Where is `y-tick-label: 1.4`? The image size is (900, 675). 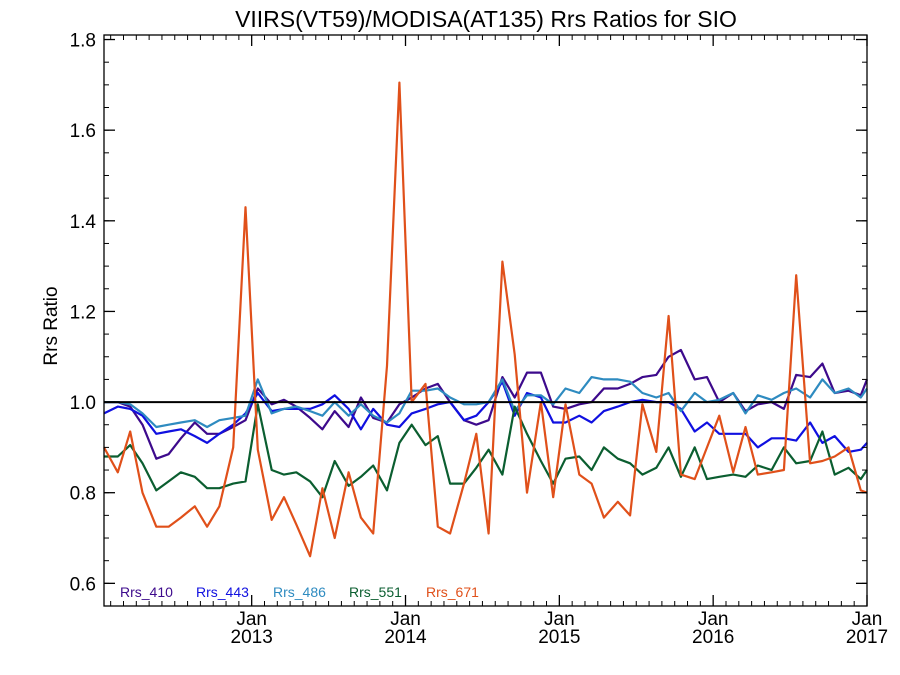 y-tick-label: 1.4 is located at coordinates (83, 222).